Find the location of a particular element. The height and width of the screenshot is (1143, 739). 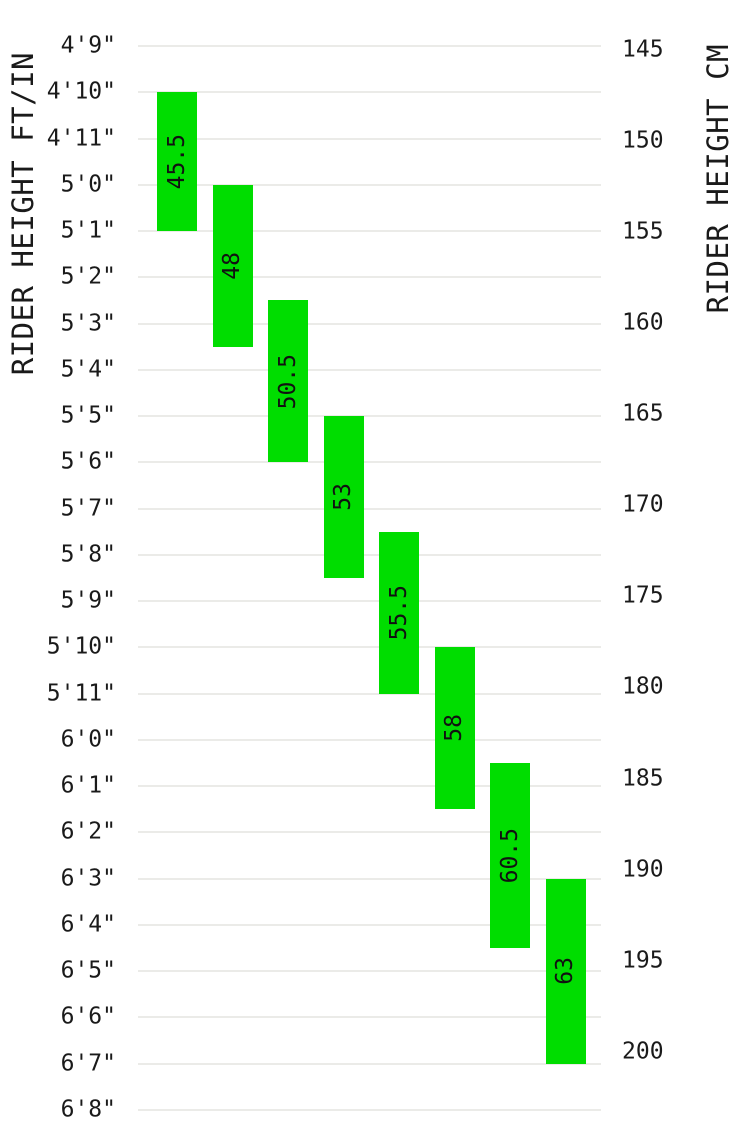

left-tick-label: 6'5" is located at coordinates (88, 970).